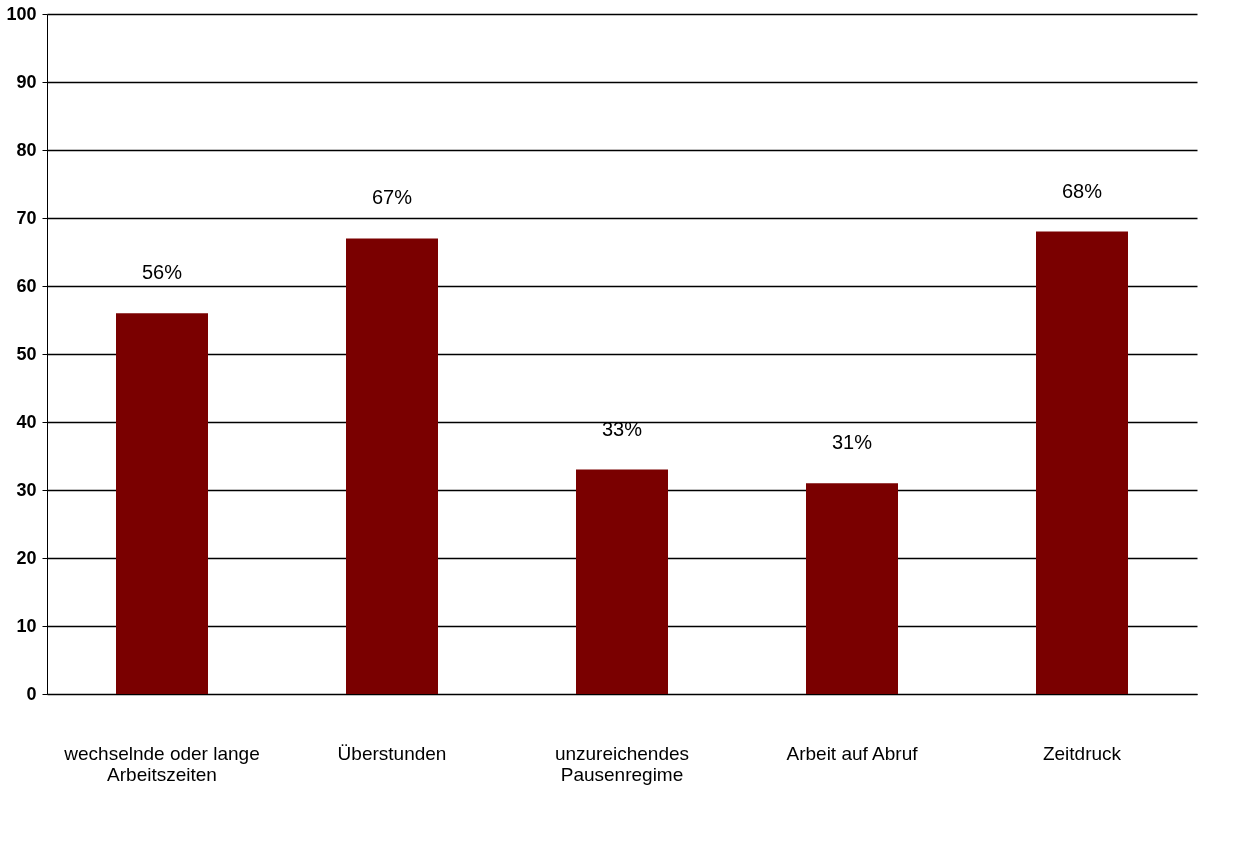 This screenshot has width=1254, height=865. What do you see at coordinates (31, 693) in the screenshot?
I see `y-tick-label: 0` at bounding box center [31, 693].